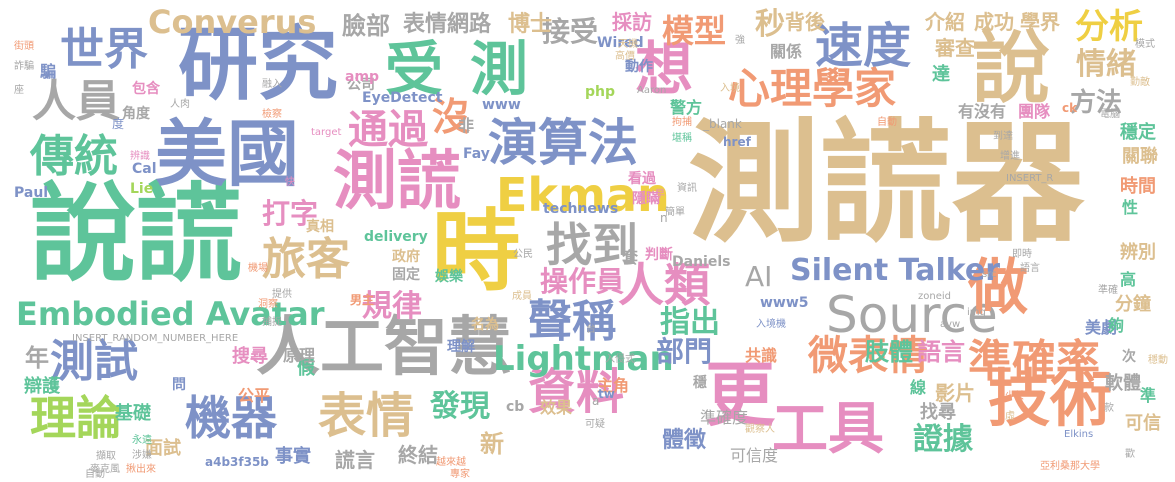  What do you see at coordinates (1143, 423) in the screenshot?
I see `cloud-word: 可信` at bounding box center [1143, 423].